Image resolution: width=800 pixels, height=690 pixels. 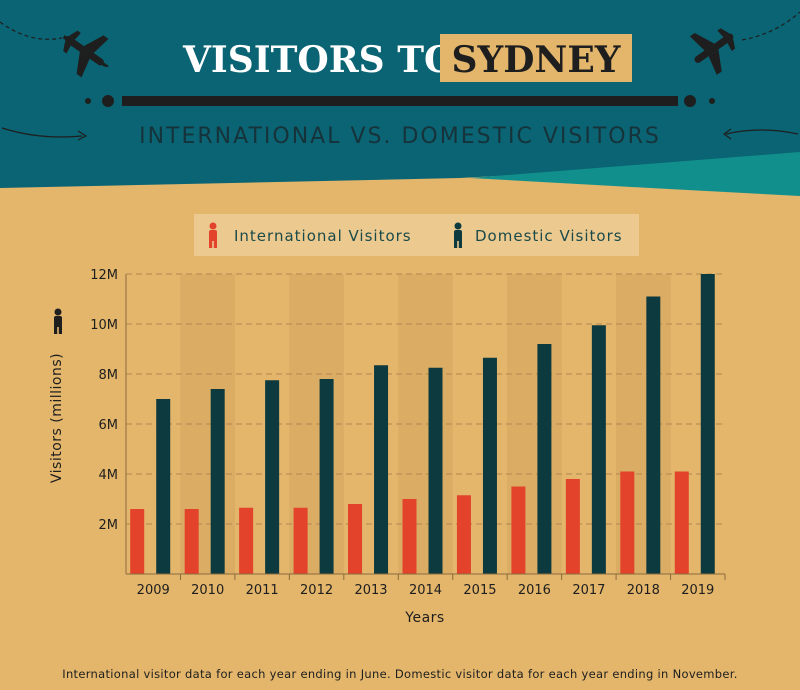 What do you see at coordinates (109, 475) in the screenshot?
I see `y-tick-label: 4M` at bounding box center [109, 475].